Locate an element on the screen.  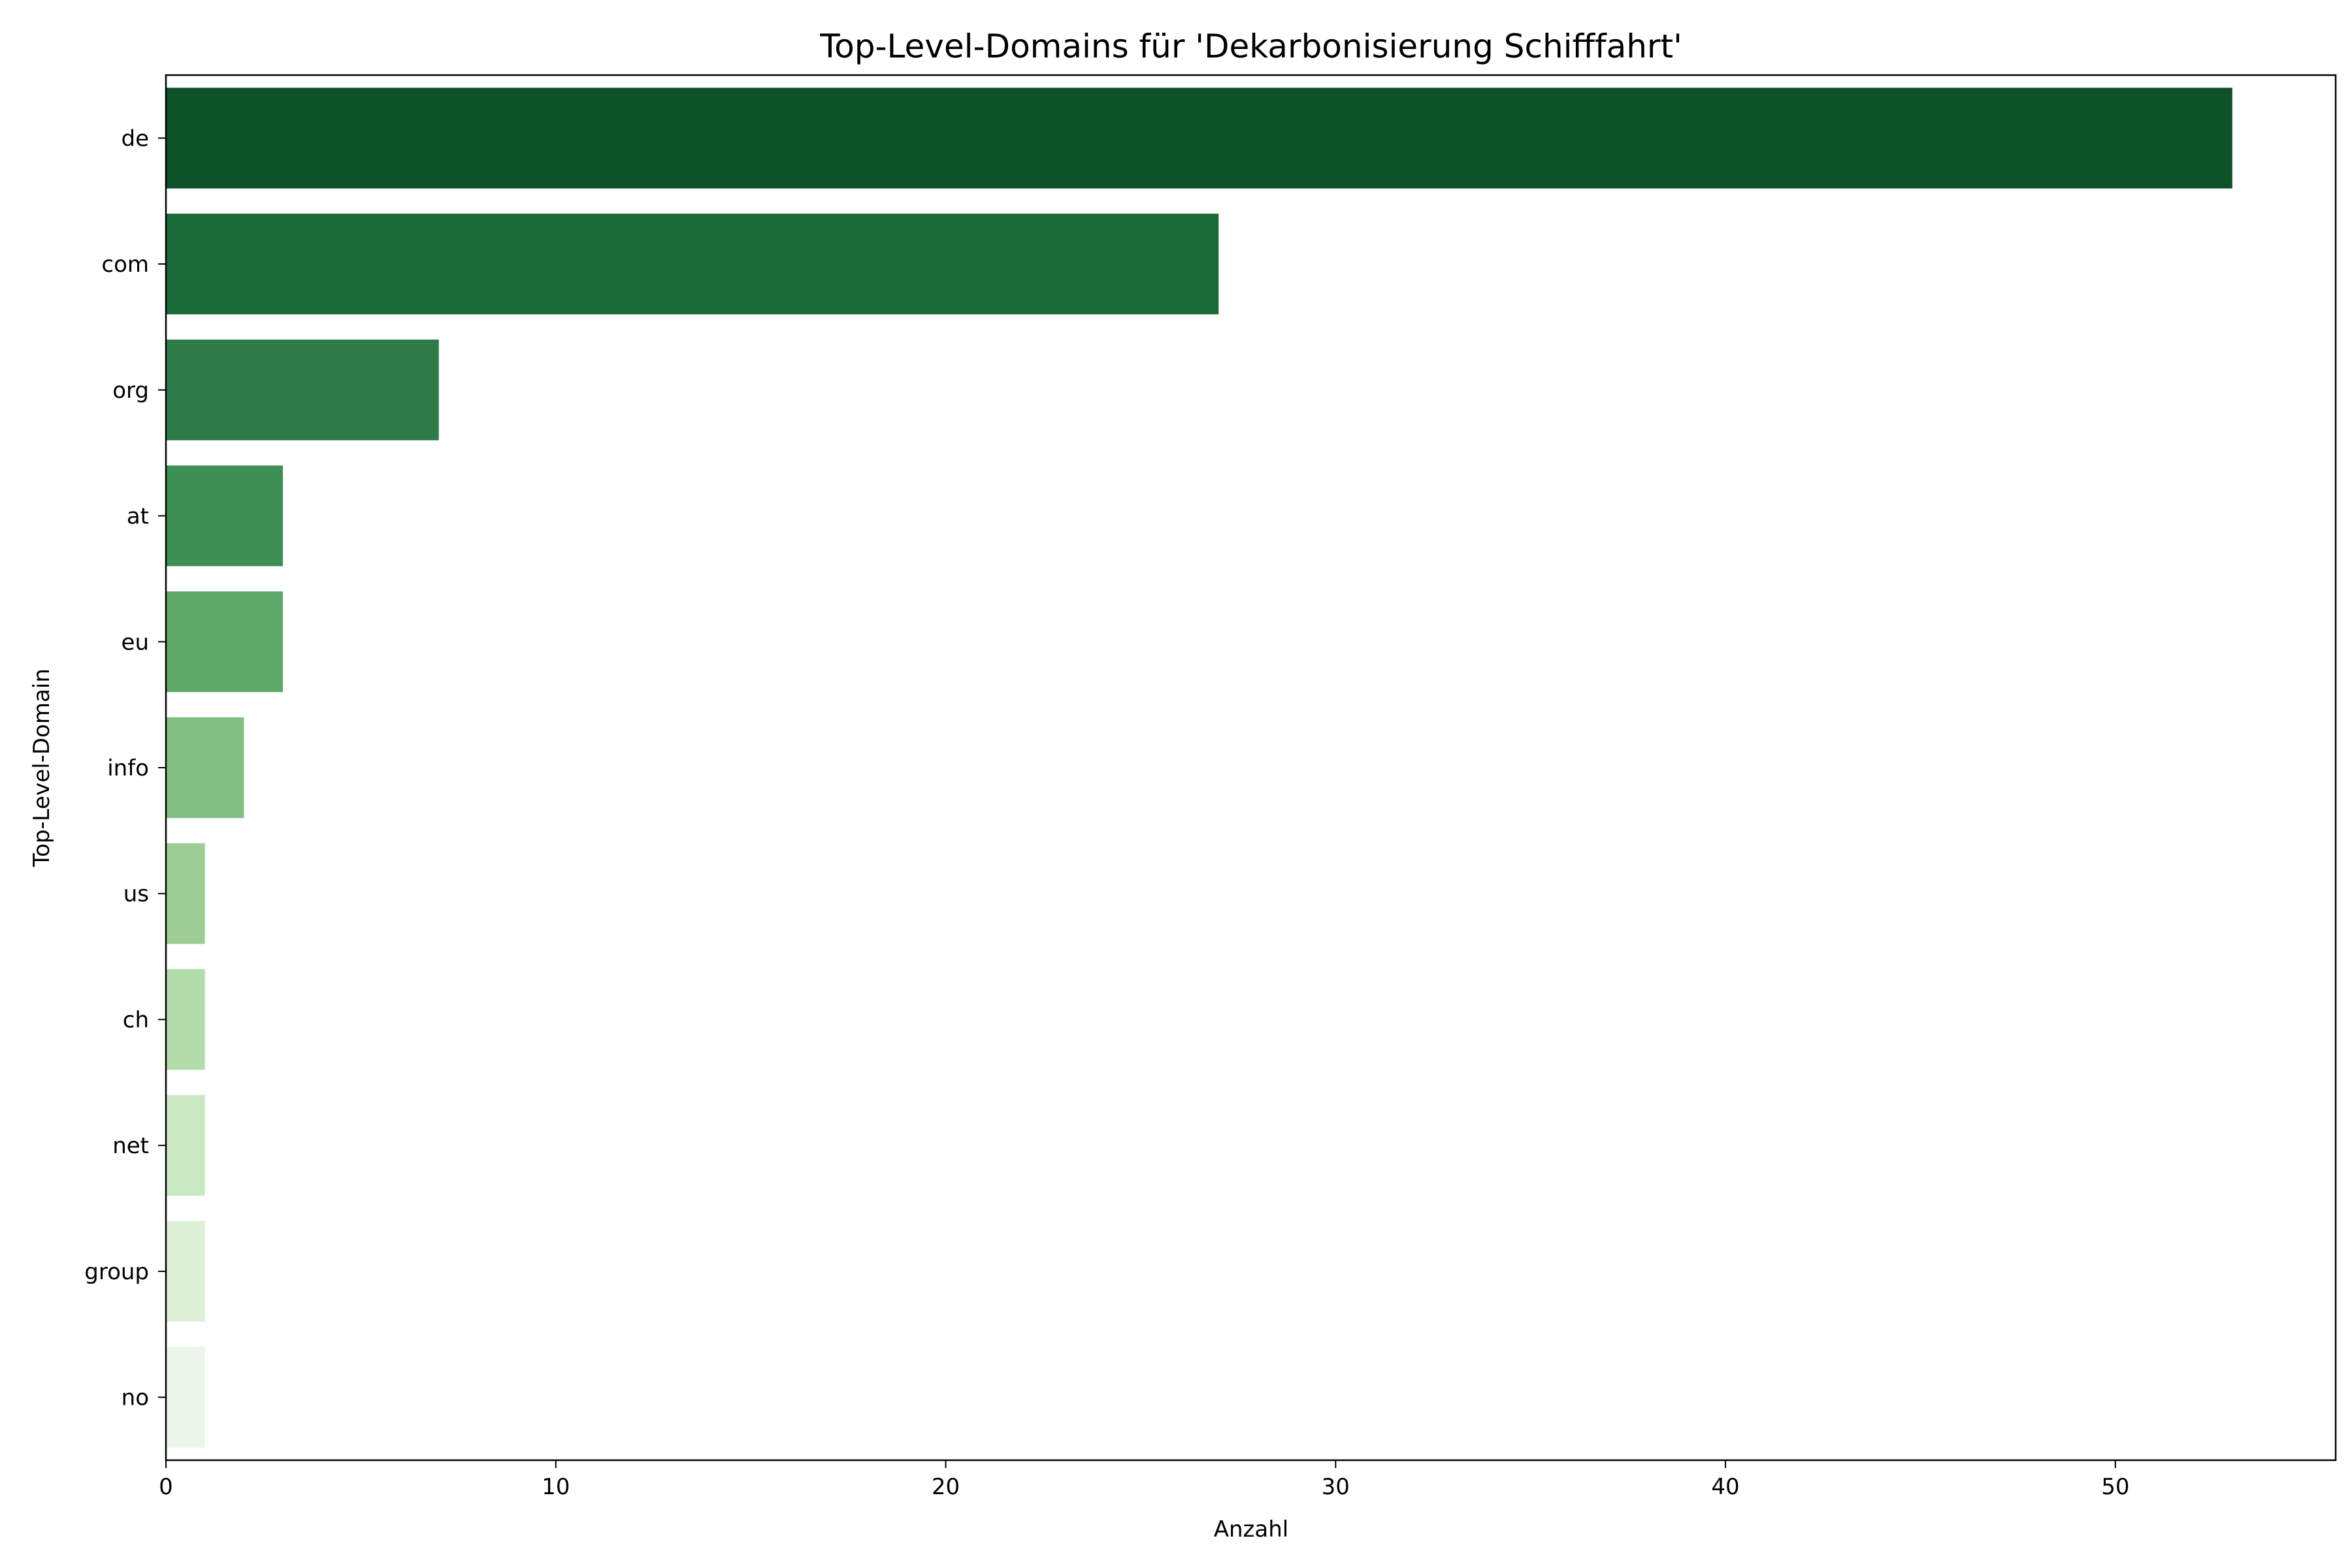
y-tick-label-de: de is located at coordinates (136, 138).